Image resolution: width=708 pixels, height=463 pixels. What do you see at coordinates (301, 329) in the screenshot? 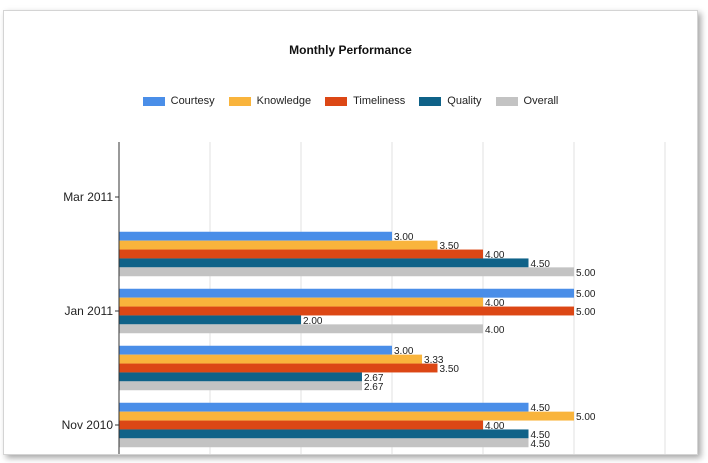
I see `bar-jan-2011-overall` at bounding box center [301, 329].